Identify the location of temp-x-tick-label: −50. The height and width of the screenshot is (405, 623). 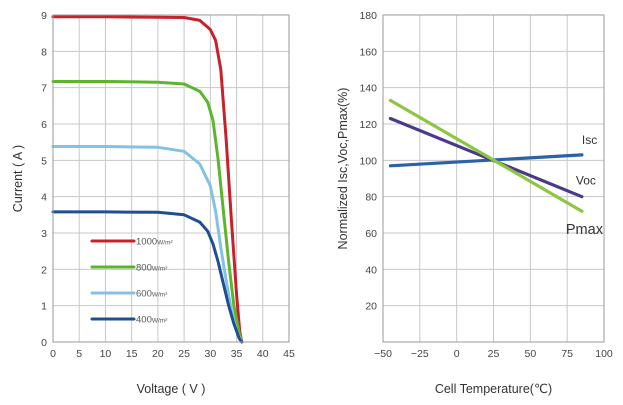
(383, 354).